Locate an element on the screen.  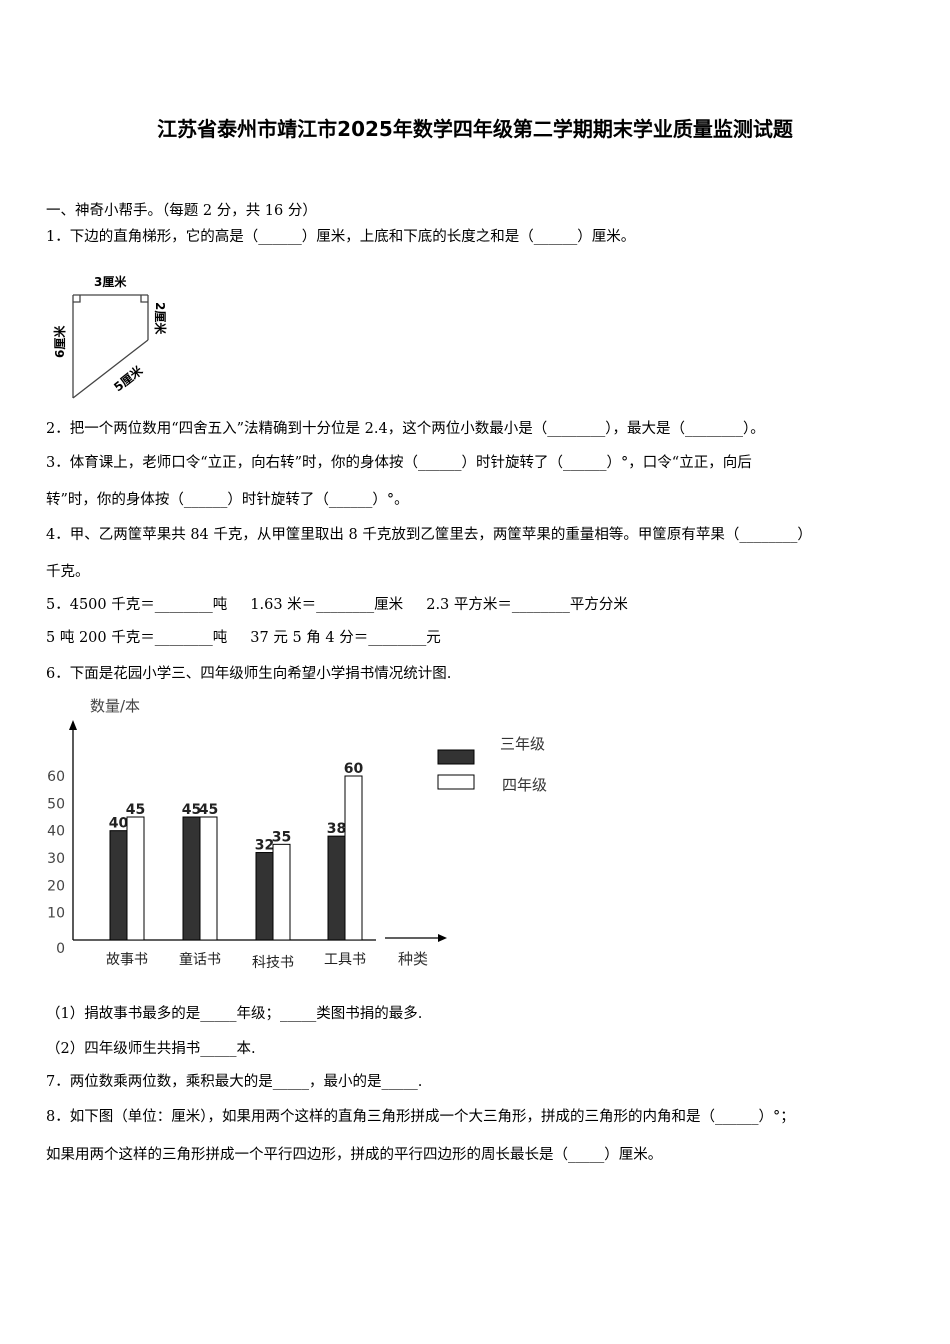
data-label: 60 is located at coordinates (354, 769).